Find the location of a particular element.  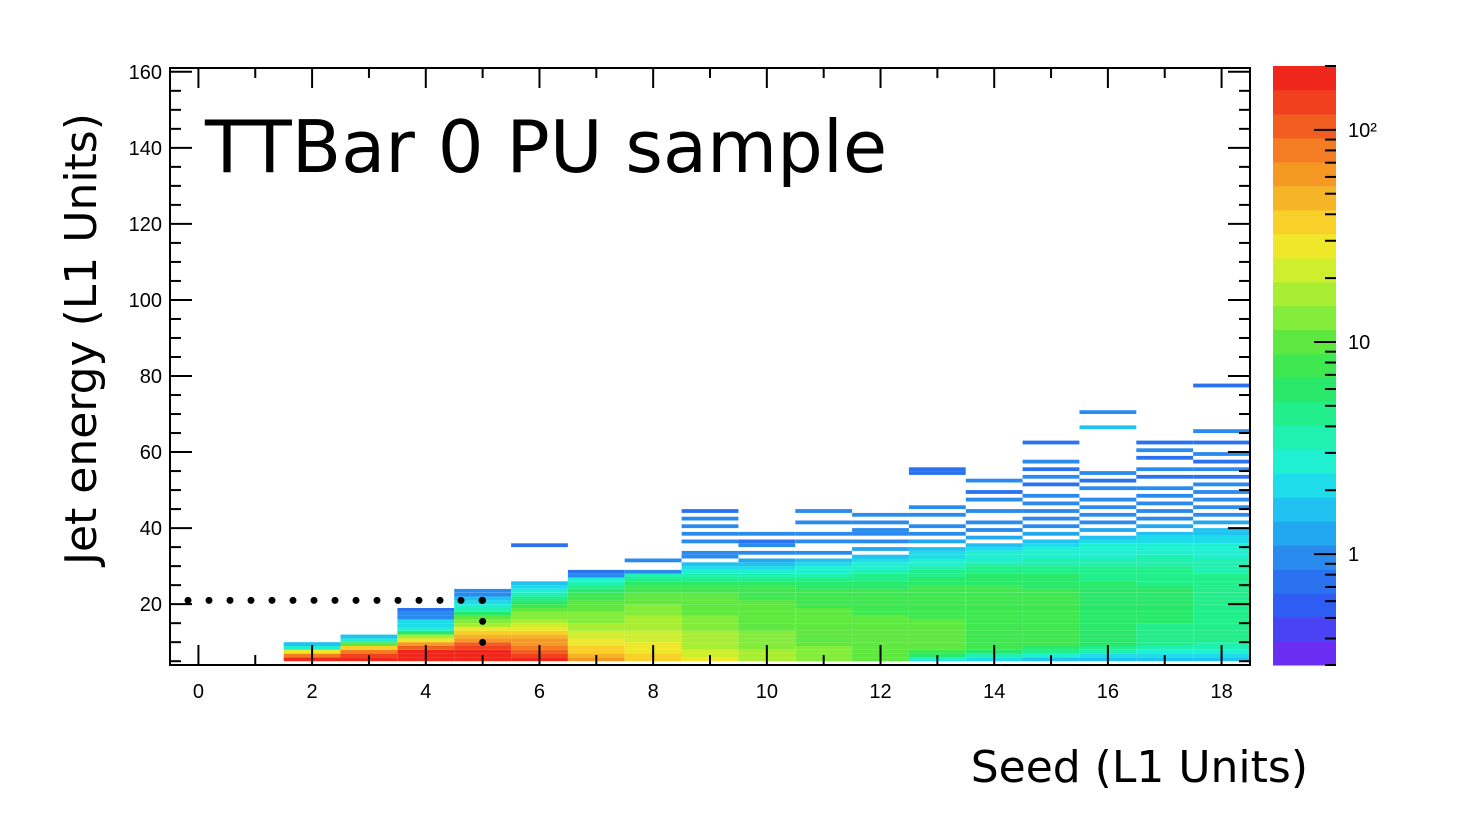

colorbar: 1 10 10² is located at coordinates (1325, 365).